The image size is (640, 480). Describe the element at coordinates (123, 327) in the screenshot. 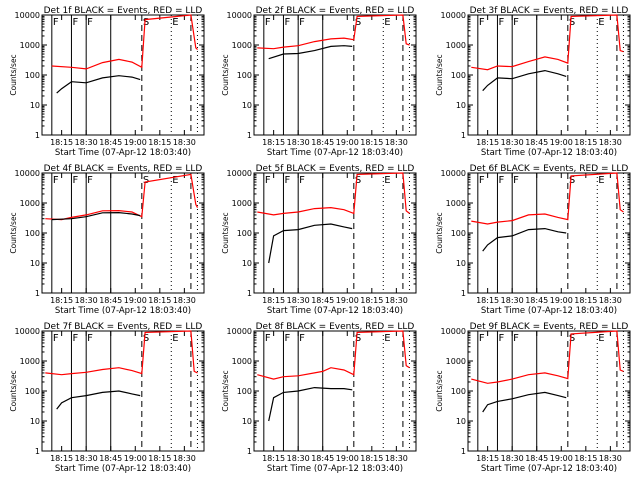

I see `panel-title: Det 7f BLACK = Events, RED = LLD` at that location.